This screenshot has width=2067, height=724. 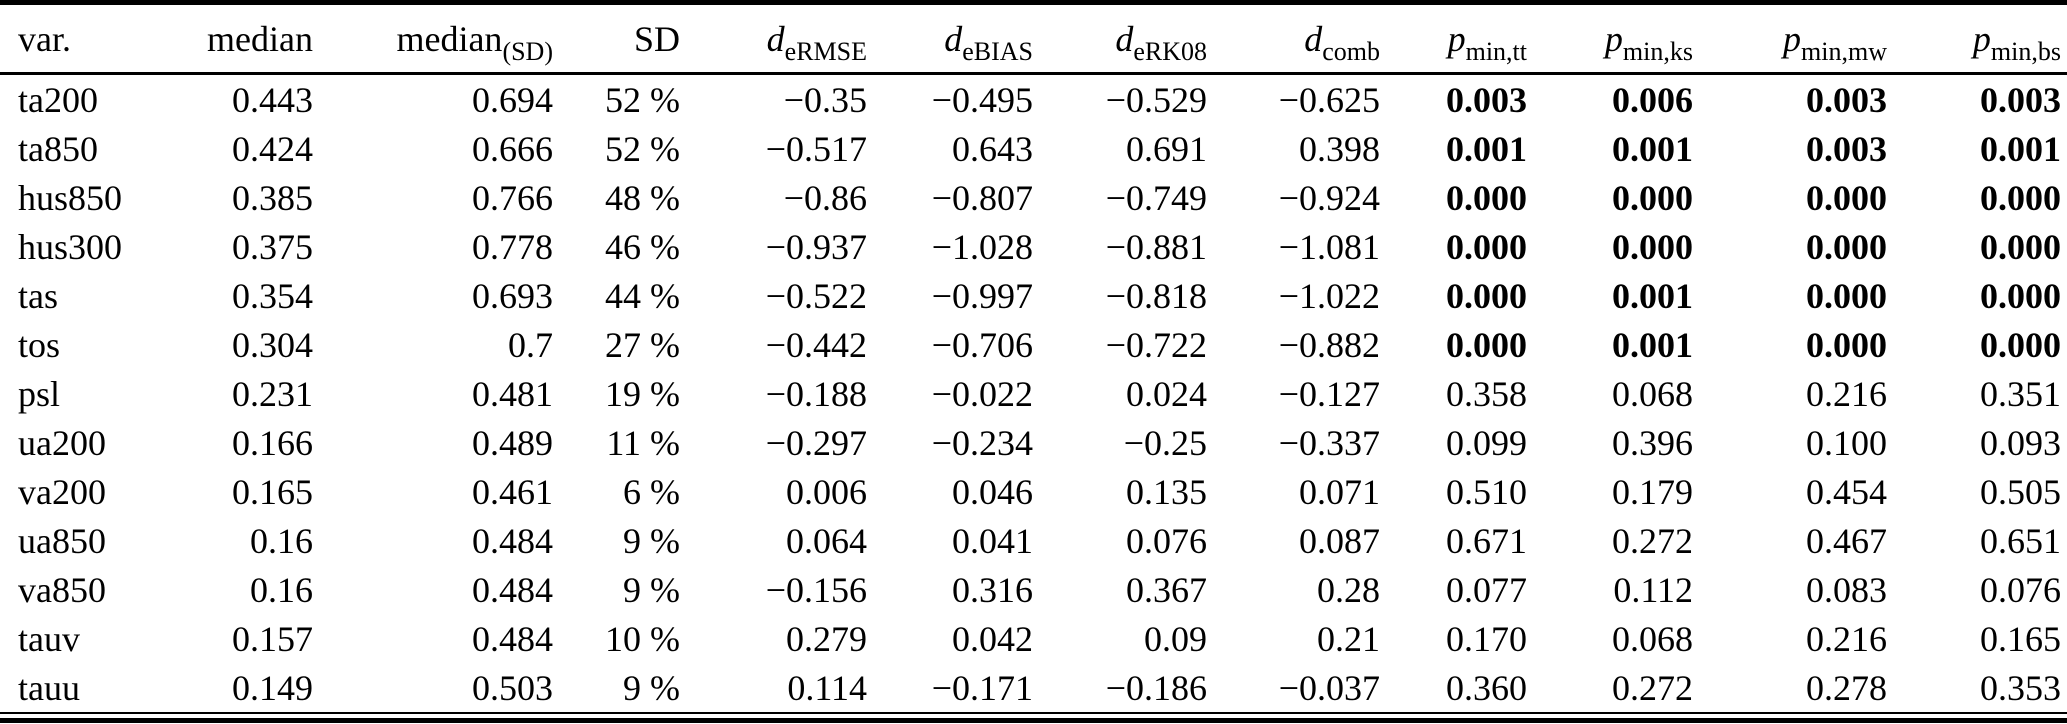 What do you see at coordinates (642, 197) in the screenshot?
I see `value-cell: 48 %` at bounding box center [642, 197].